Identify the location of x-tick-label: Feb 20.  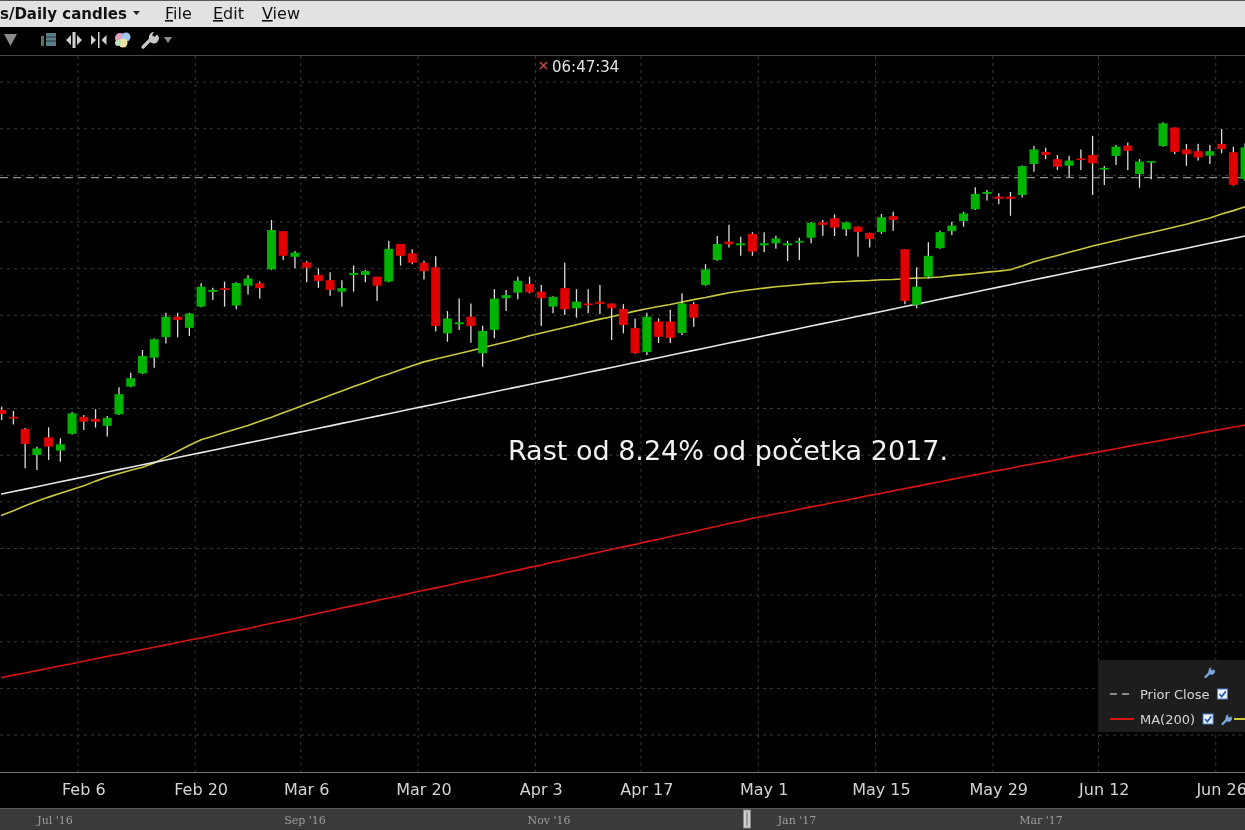
(201, 789).